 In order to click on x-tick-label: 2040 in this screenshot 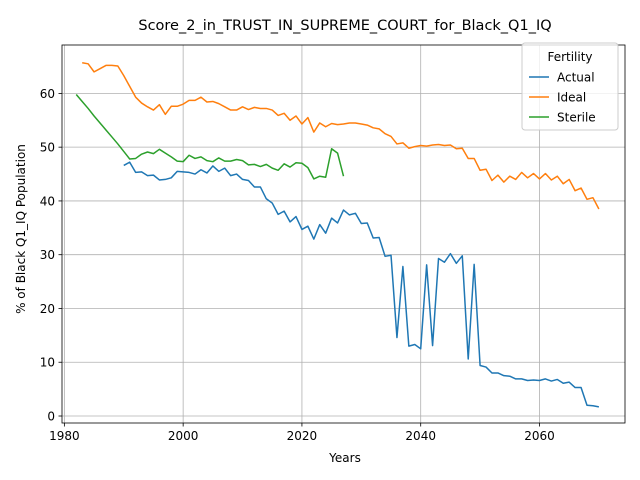, I will do `click(420, 436)`.